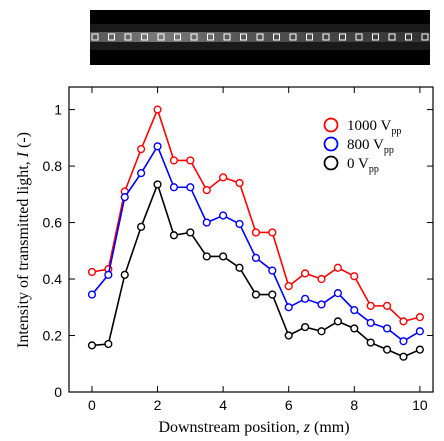 The image size is (444, 441). Describe the element at coordinates (58, 110) in the screenshot. I see `y-tick-label: 1` at that location.